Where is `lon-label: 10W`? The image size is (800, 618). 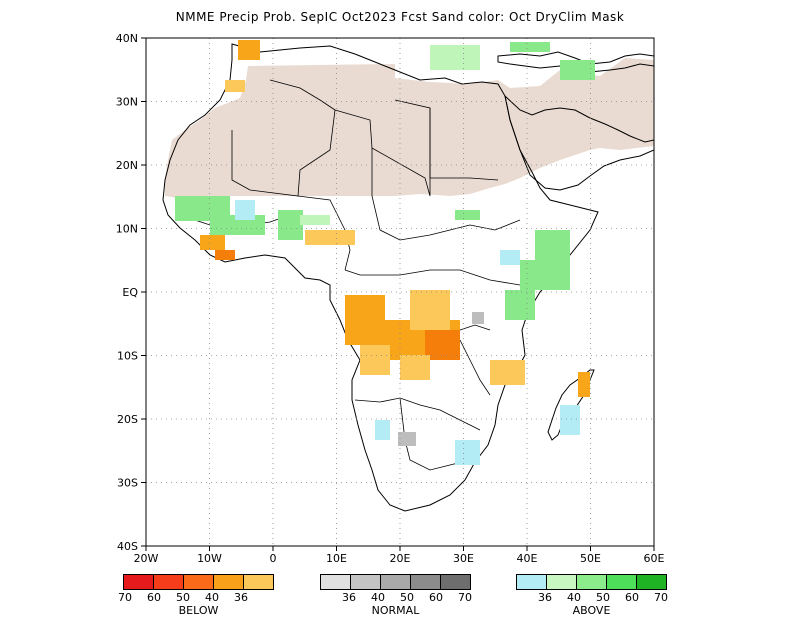
lon-label: 10W is located at coordinates (209, 558).